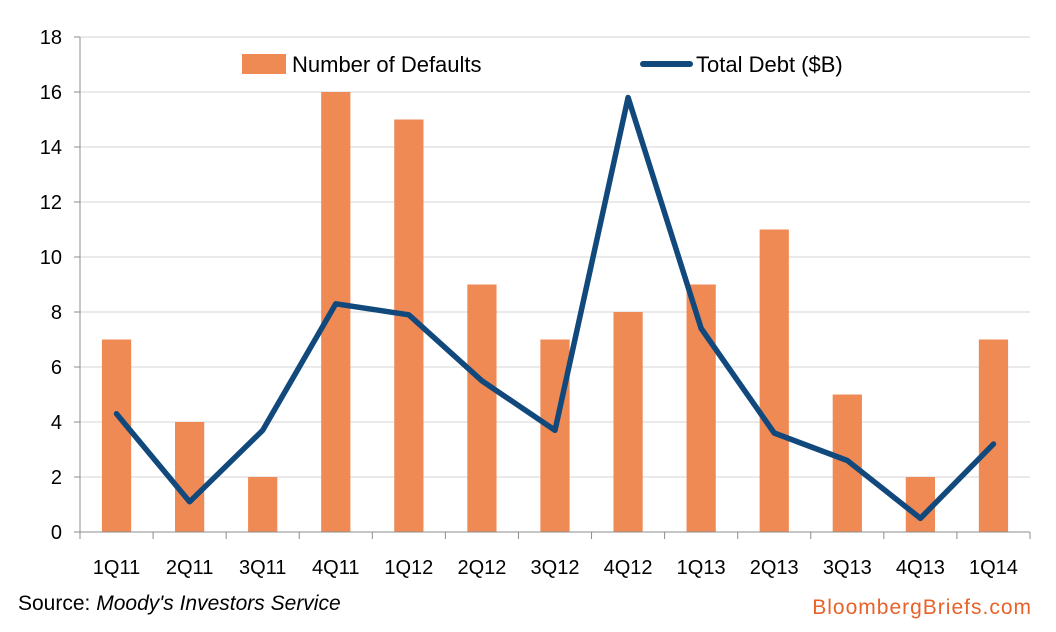  I want to click on source-label: Source:, so click(54, 603).